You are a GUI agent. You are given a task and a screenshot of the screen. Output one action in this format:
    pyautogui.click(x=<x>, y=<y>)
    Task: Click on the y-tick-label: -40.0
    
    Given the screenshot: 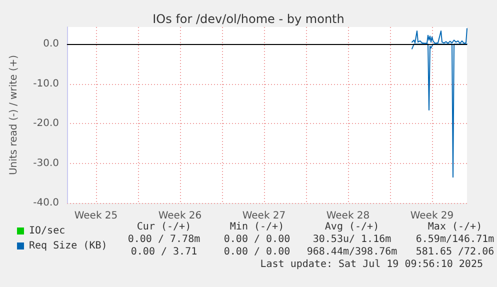 What is the action you would take?
    pyautogui.click(x=46, y=203)
    